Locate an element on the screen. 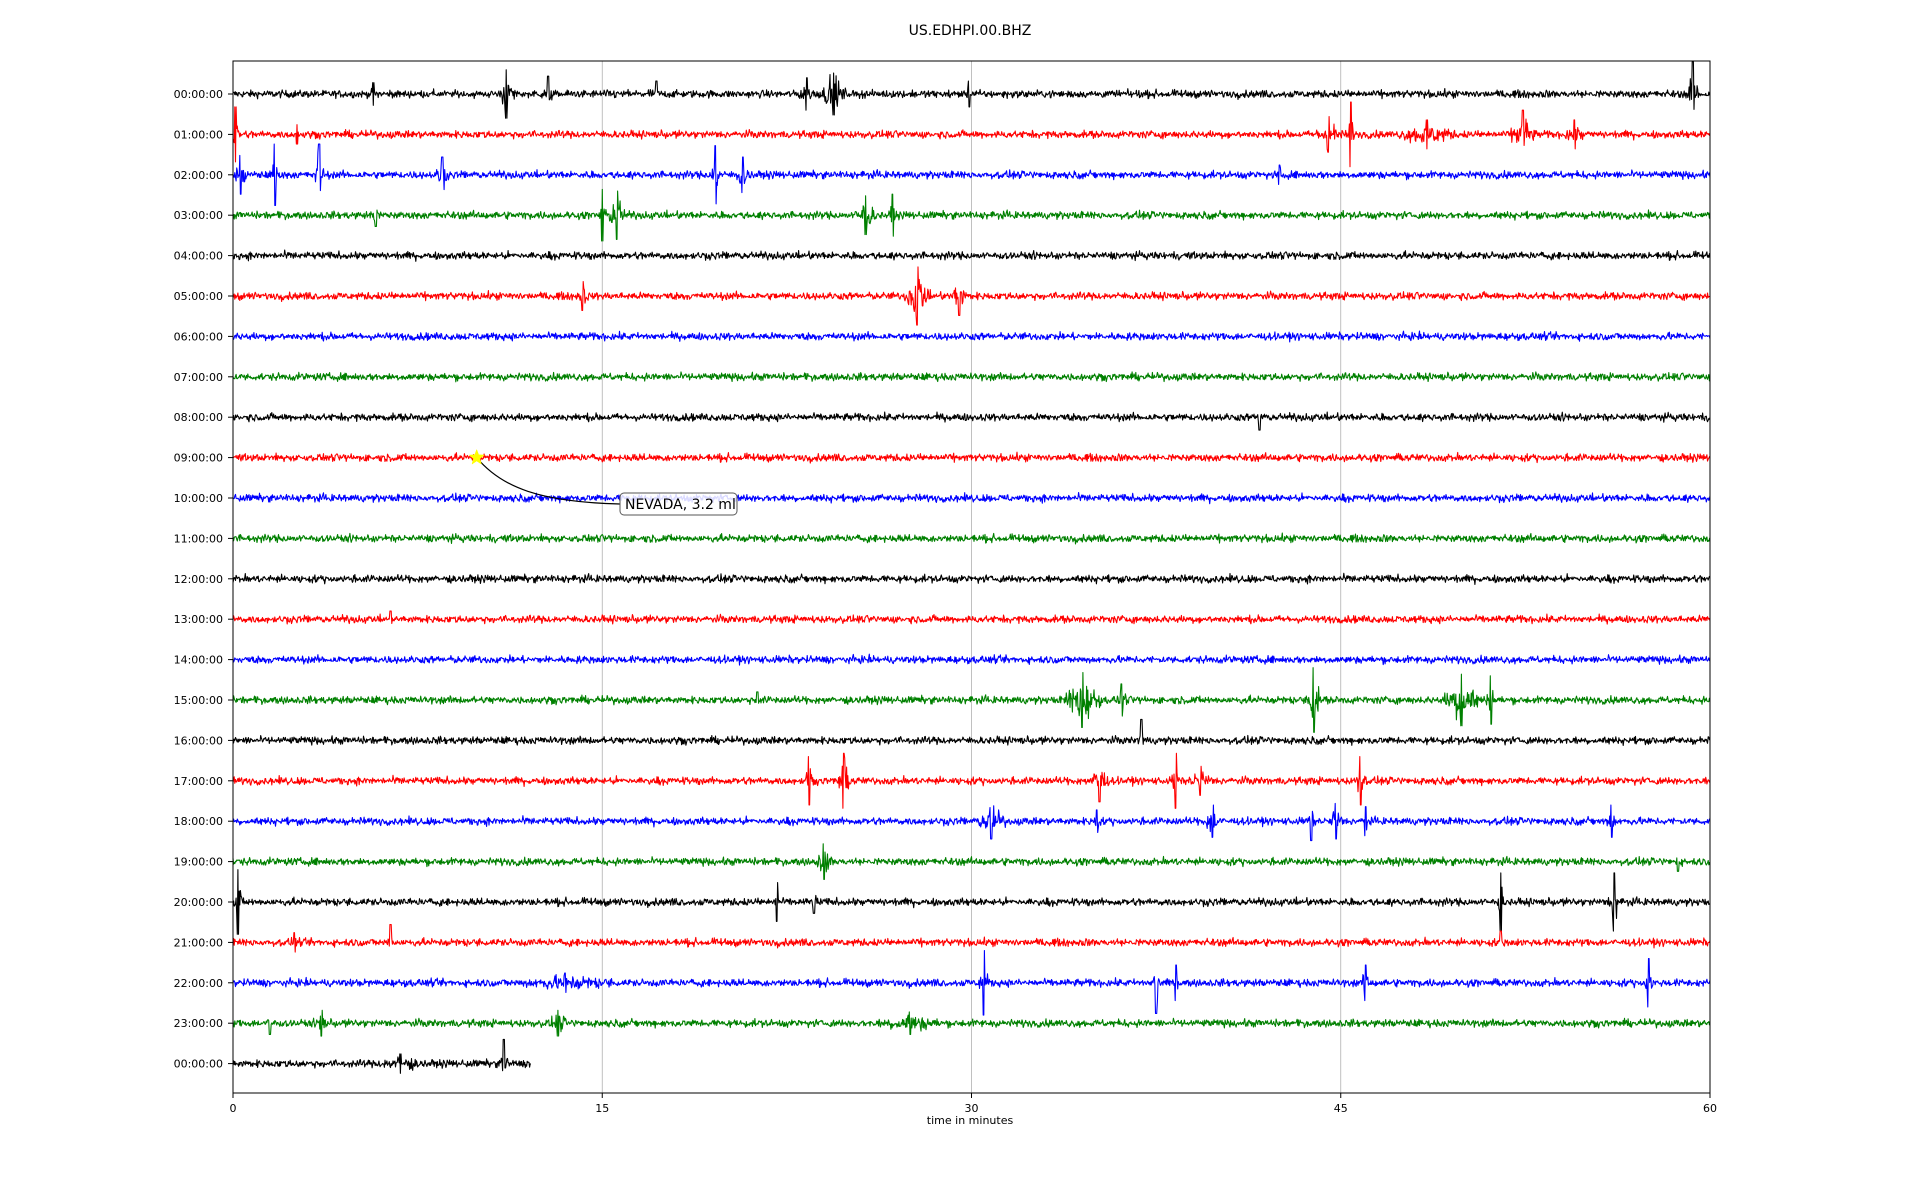 This screenshot has width=1920, height=1200. row-time-label: 17:00:00 is located at coordinates (198, 781).